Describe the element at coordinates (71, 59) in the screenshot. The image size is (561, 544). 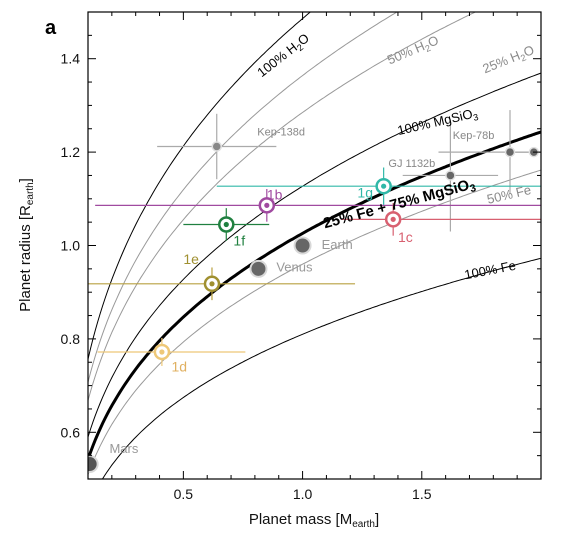
I see `y-tick-label: 1.4` at that location.